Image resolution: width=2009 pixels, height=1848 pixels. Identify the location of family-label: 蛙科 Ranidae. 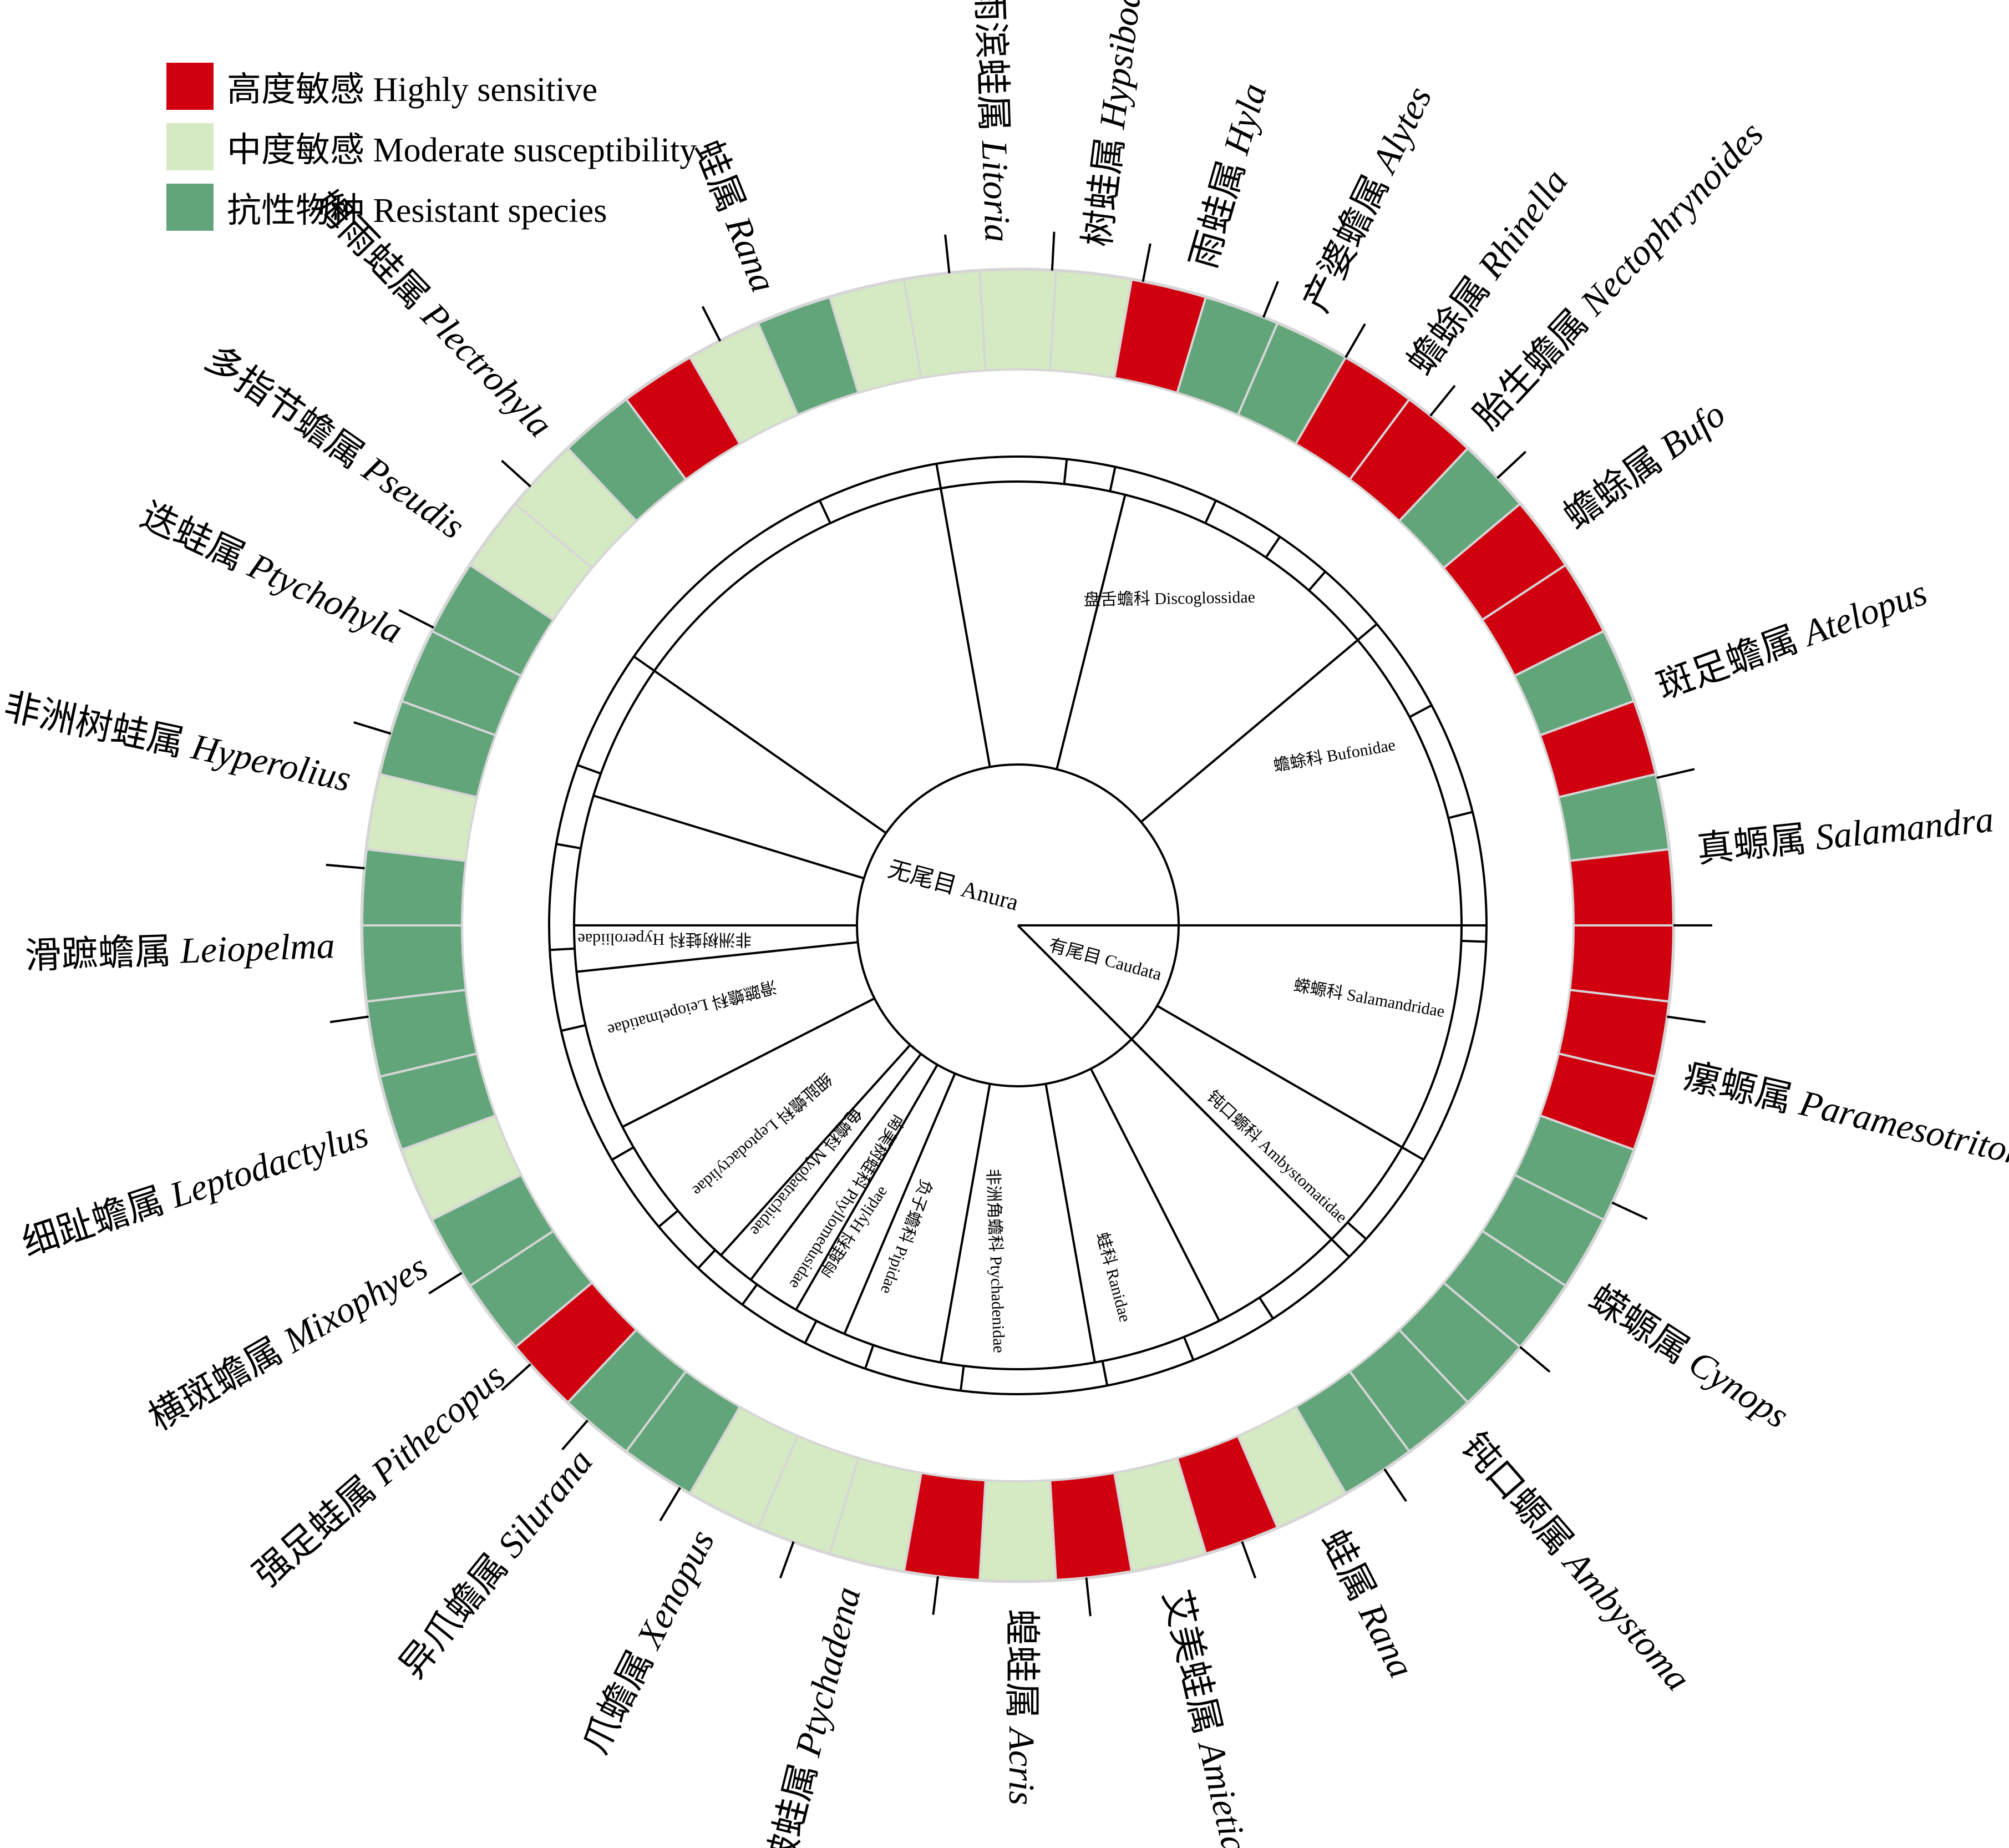
(1113, 1277).